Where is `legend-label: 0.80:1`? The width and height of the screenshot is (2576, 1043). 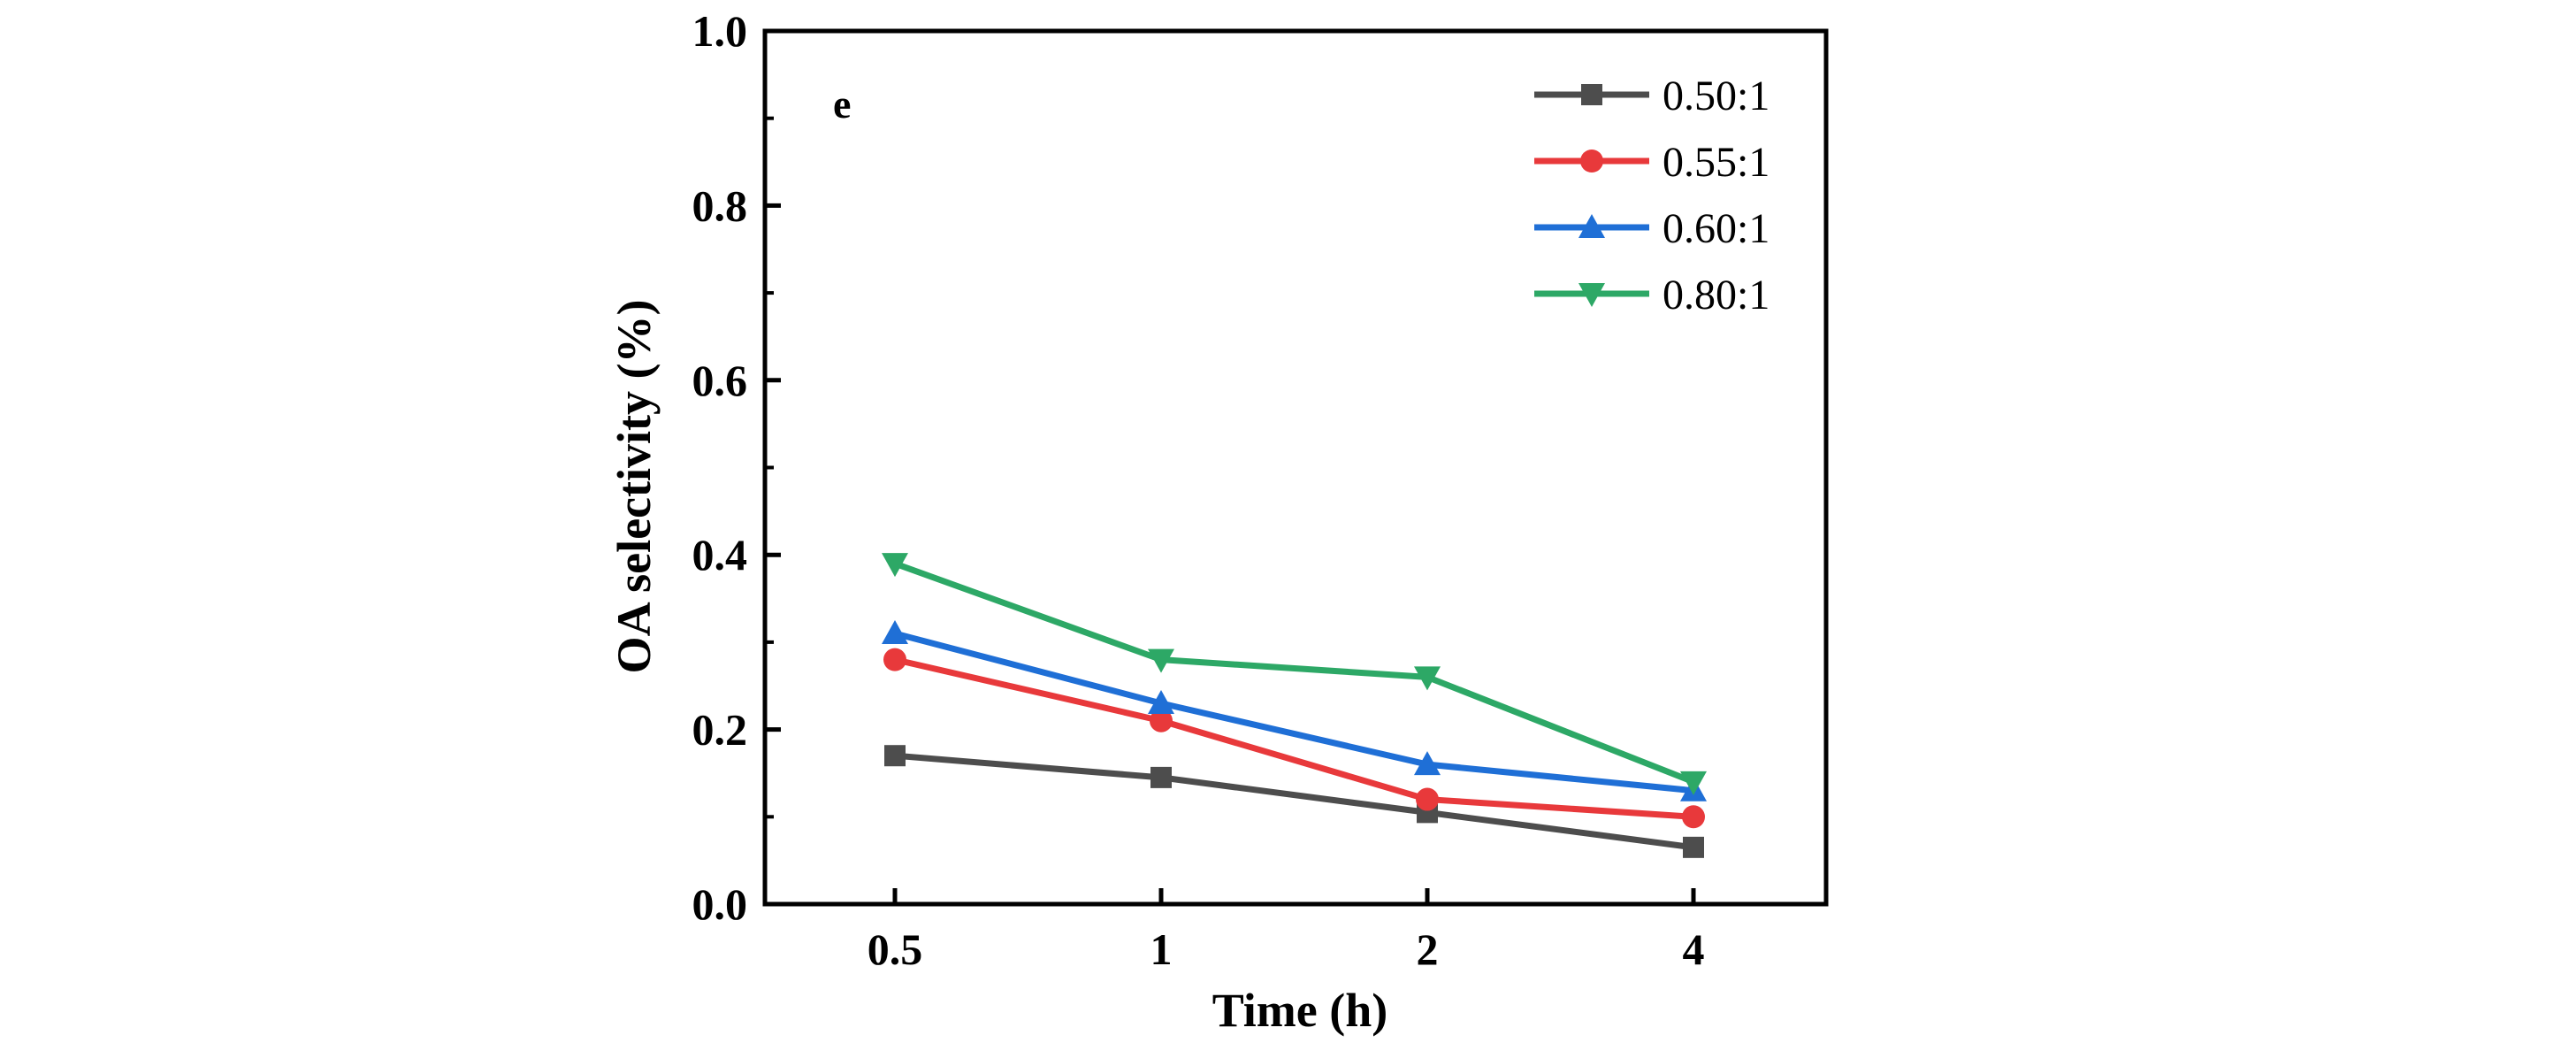 legend-label: 0.80:1 is located at coordinates (1717, 295).